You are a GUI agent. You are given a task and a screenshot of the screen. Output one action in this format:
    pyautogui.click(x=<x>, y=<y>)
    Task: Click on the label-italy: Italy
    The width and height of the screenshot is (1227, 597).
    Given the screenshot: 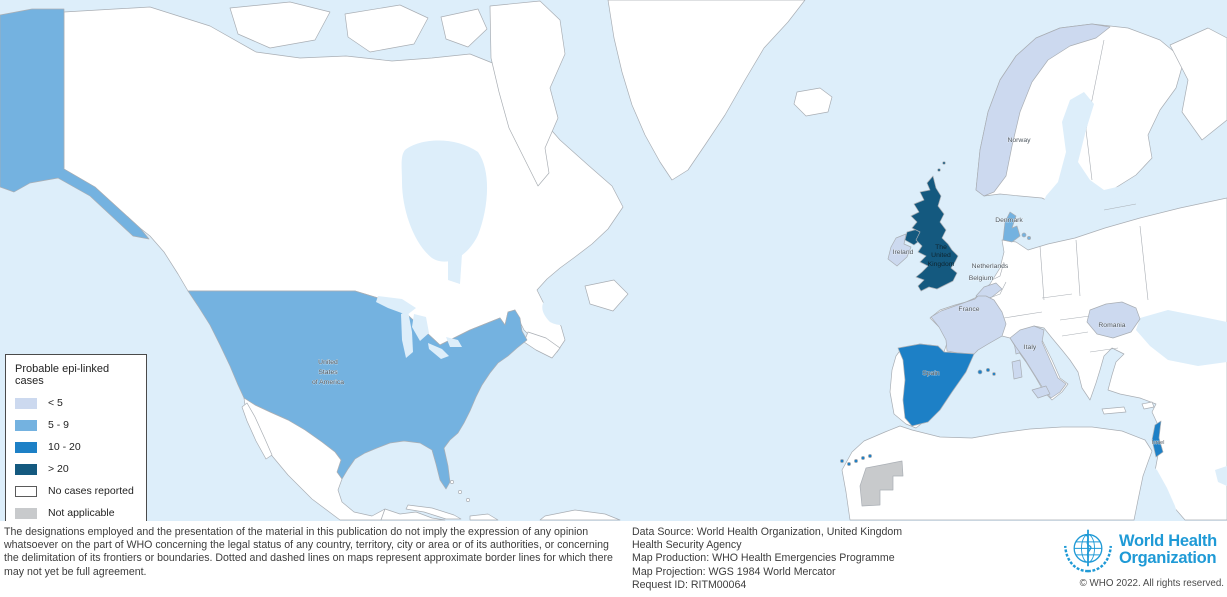 What is the action you would take?
    pyautogui.click(x=1030, y=347)
    